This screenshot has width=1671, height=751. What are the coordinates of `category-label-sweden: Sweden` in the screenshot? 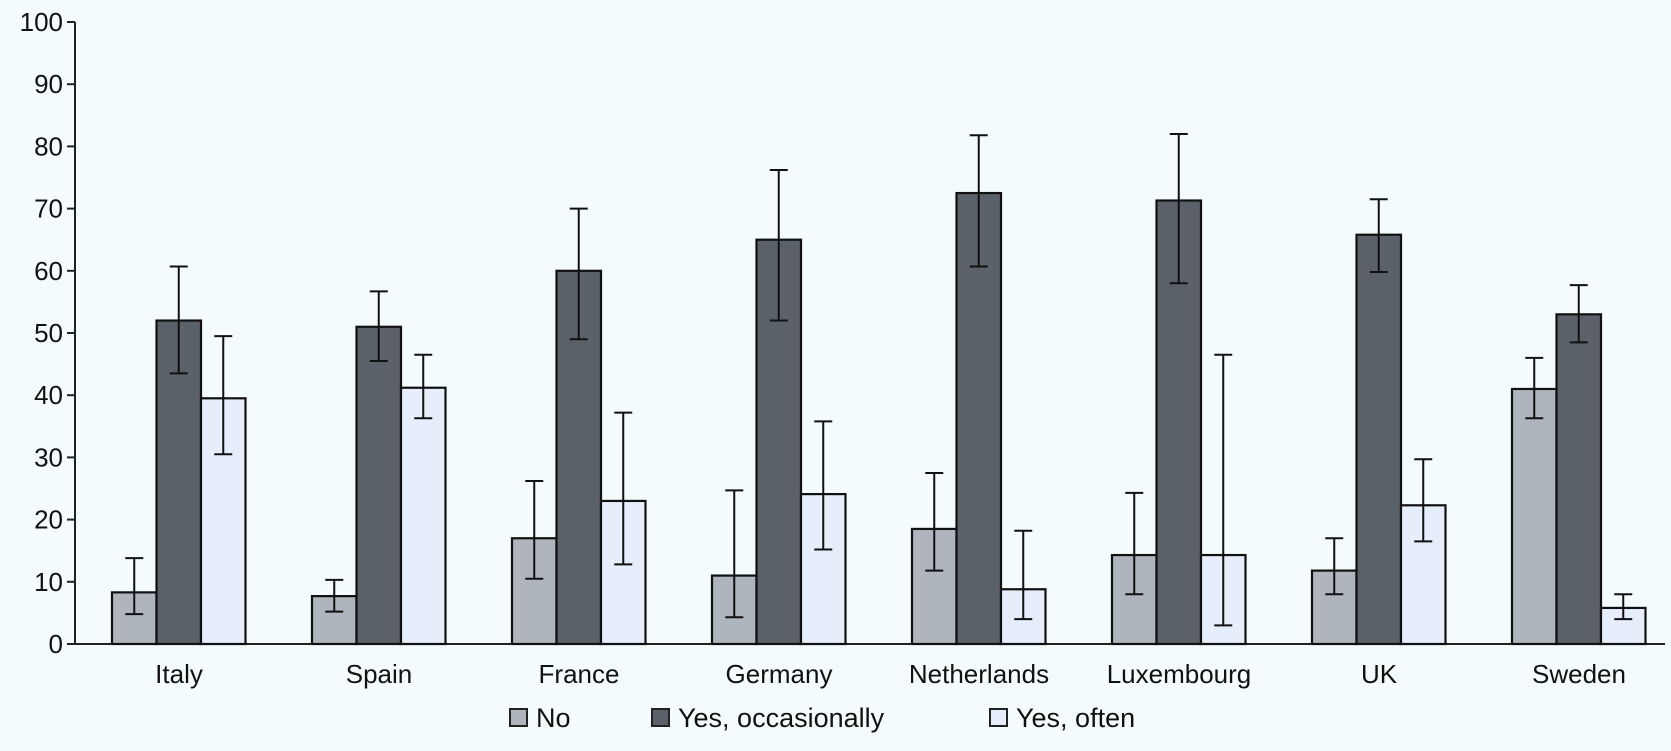 It's located at (1579, 674).